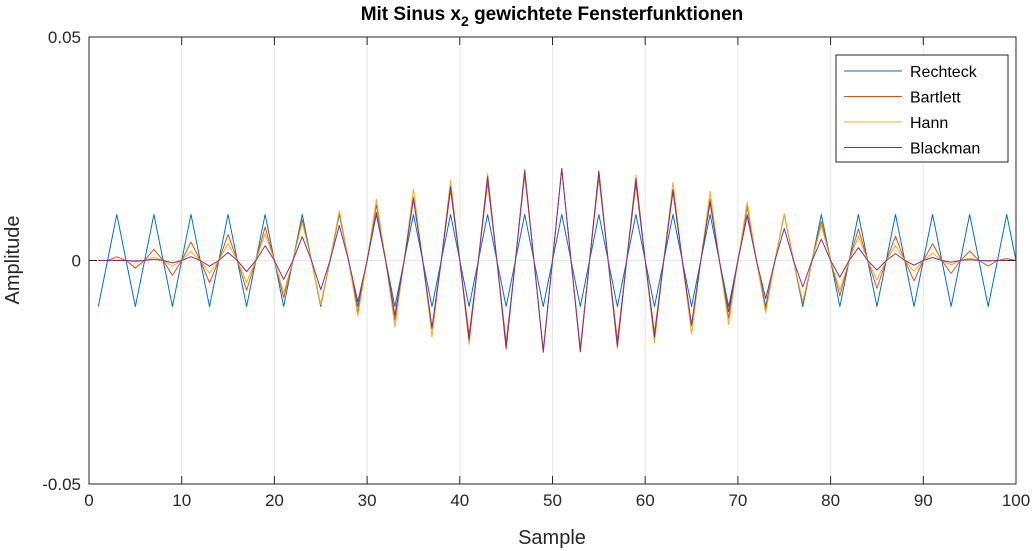 This screenshot has height=551, width=1034. What do you see at coordinates (830, 500) in the screenshot?
I see `x-tick-label: 80` at bounding box center [830, 500].